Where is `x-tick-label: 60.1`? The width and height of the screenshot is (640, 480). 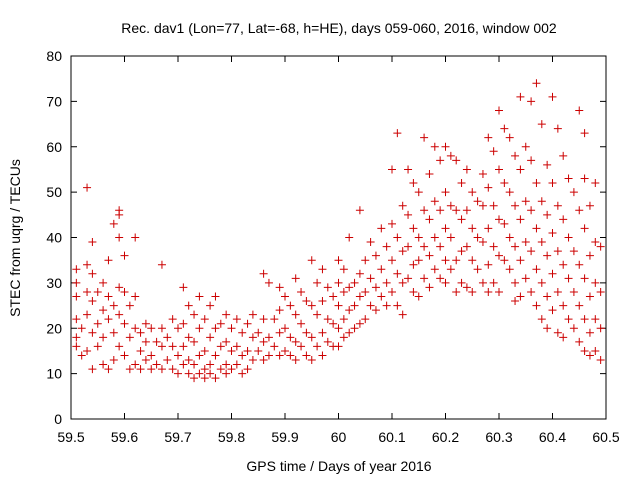
x-tick-label: 60.1 is located at coordinates (391, 437).